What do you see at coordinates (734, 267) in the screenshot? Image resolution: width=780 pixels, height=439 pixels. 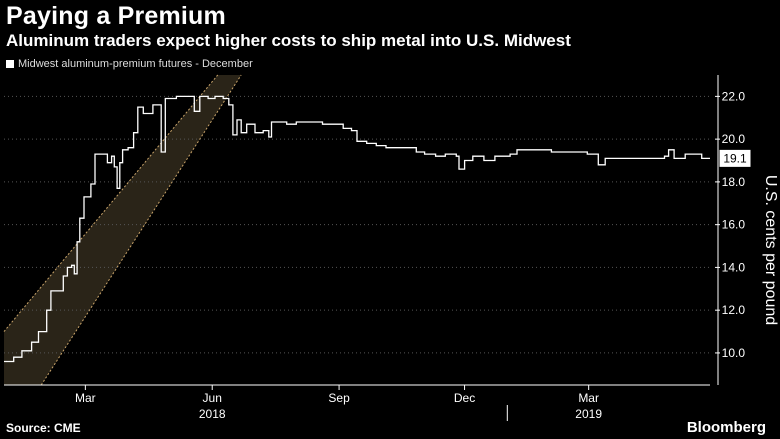 I see `y-tick-label: 14.0` at bounding box center [734, 267].